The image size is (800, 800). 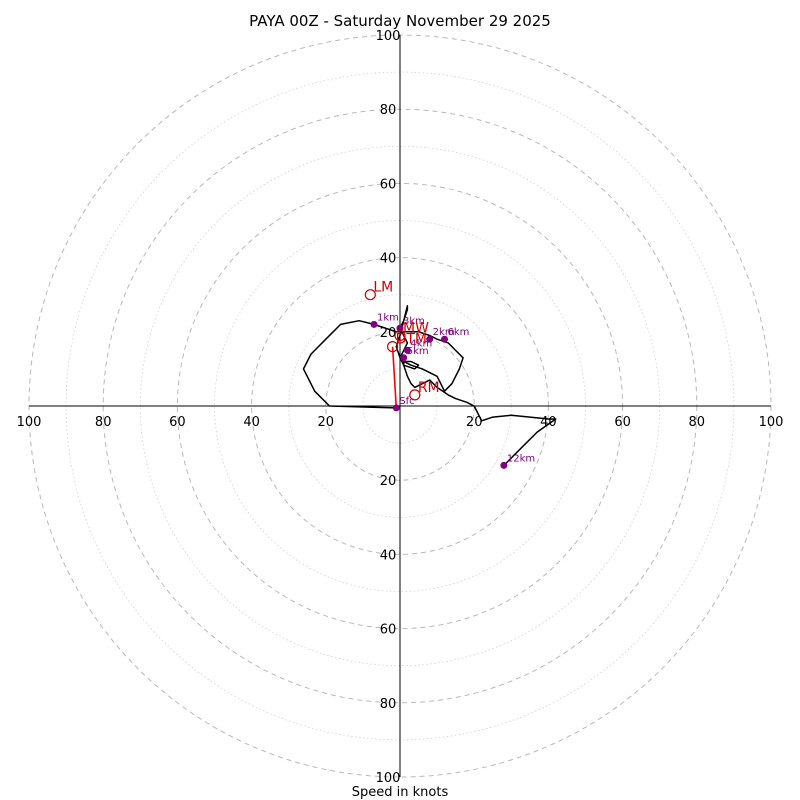 I want to click on hodograph-trace, so click(x=429, y=385).